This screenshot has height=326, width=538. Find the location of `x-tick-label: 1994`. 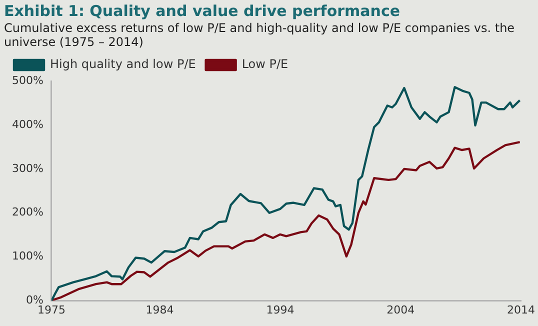

x-tick-label: 1994 is located at coordinates (280, 309).